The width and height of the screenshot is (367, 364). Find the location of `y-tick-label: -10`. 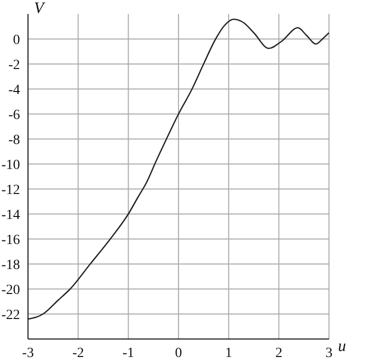

y-tick-label: -10 is located at coordinates (10, 165).